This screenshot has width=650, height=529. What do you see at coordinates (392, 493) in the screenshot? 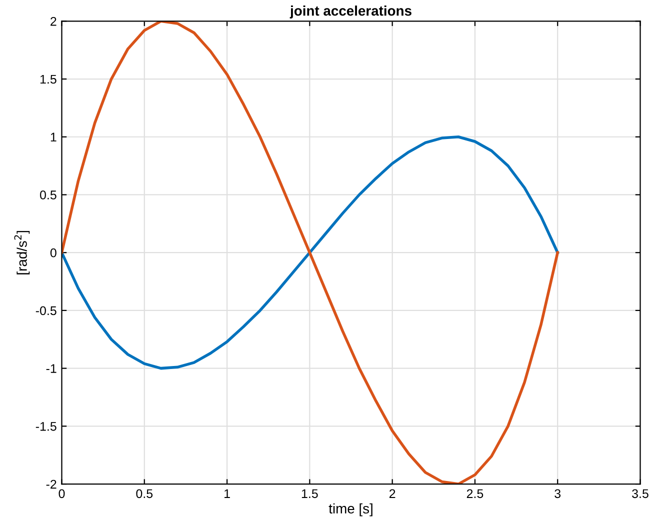
I see `x-tick-label: 2` at bounding box center [392, 493].